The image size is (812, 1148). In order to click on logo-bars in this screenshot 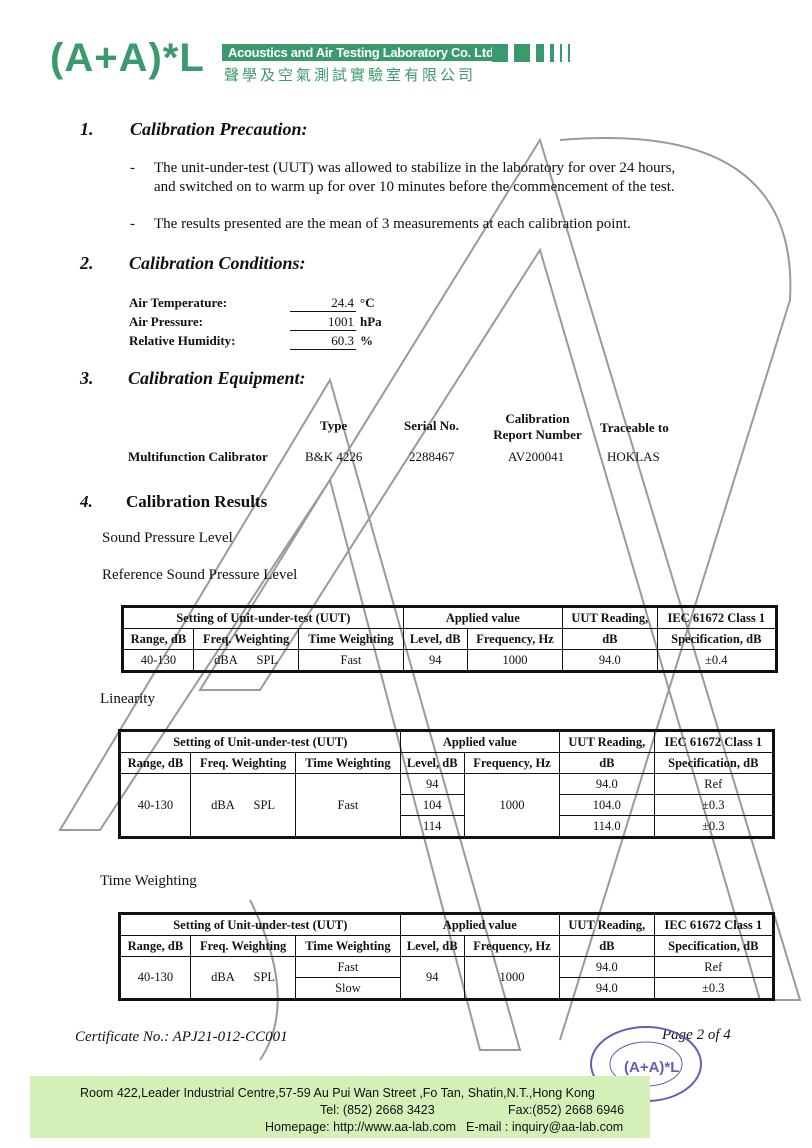, I will do `click(531, 53)`.